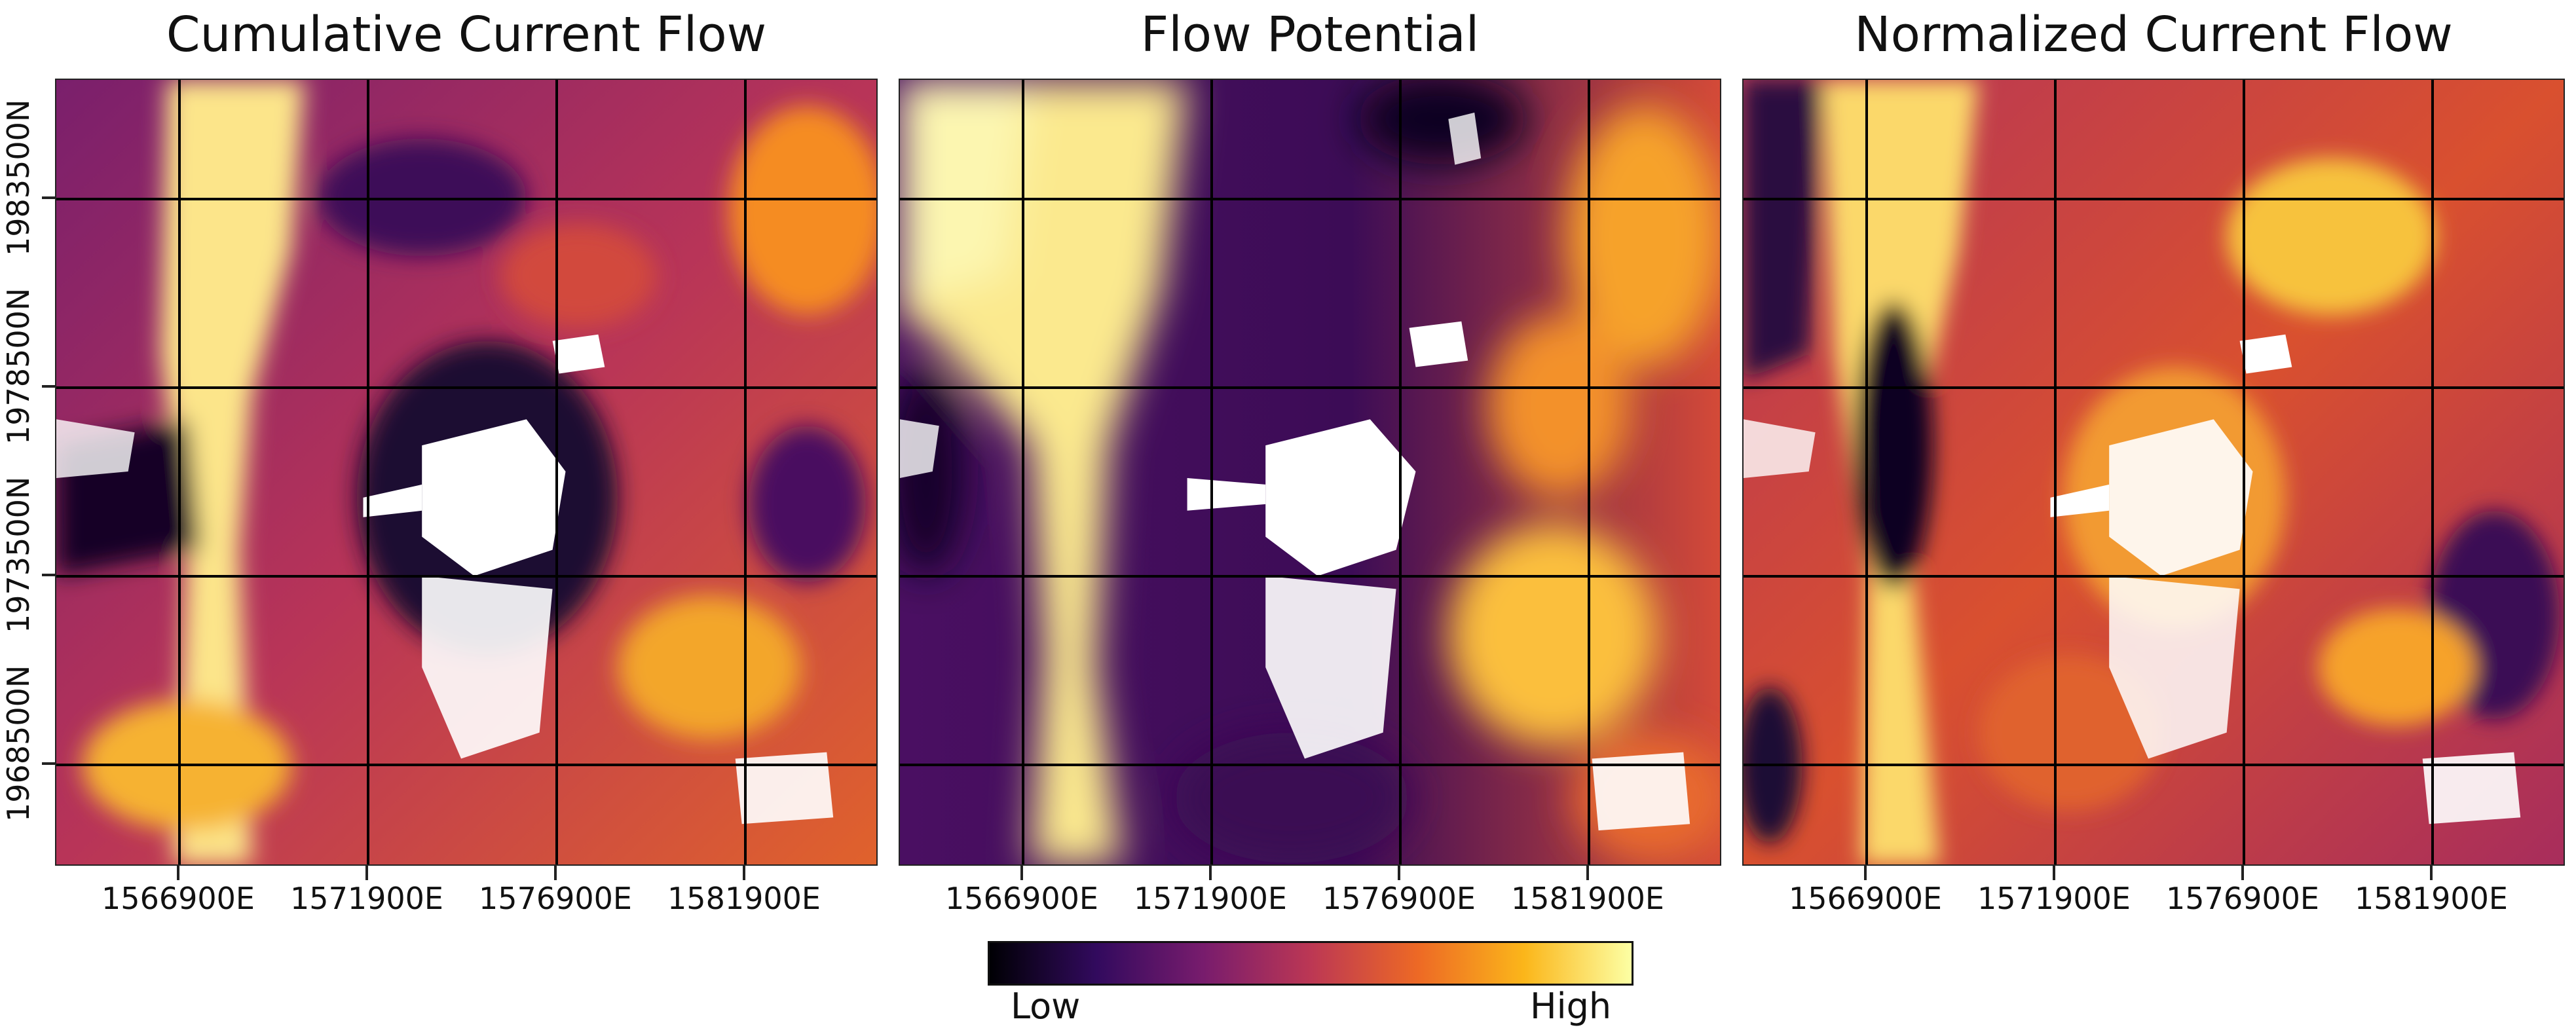  What do you see at coordinates (1046, 1006) in the screenshot?
I see `legend-low-label: Low` at bounding box center [1046, 1006].